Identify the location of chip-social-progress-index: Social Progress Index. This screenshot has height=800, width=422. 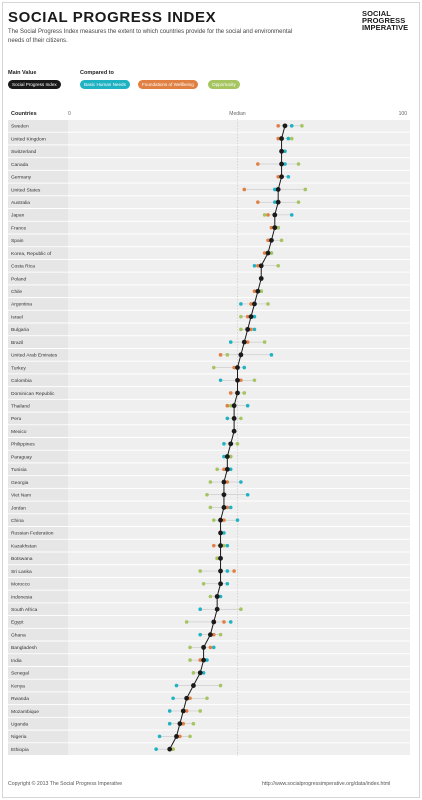
(34, 84).